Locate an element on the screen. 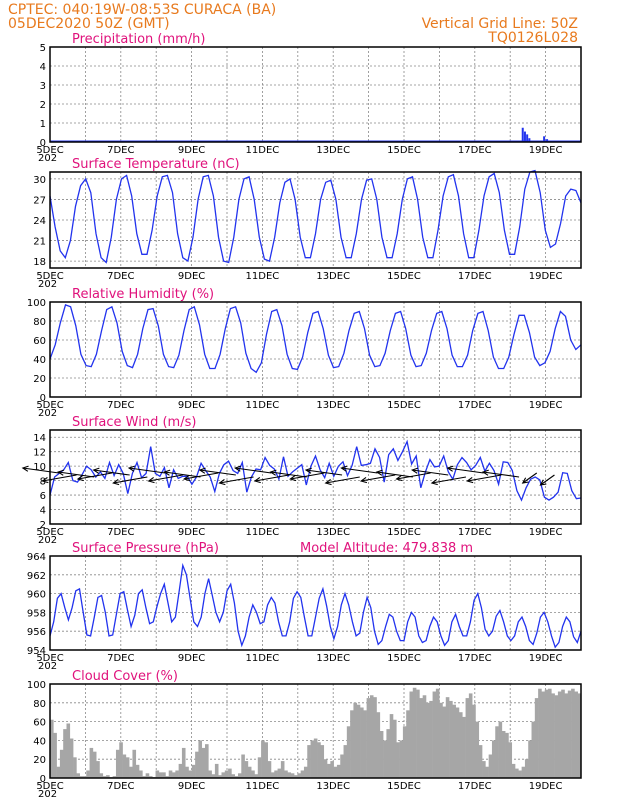  rh-ytick-label: 40 is located at coordinates (39, 360).